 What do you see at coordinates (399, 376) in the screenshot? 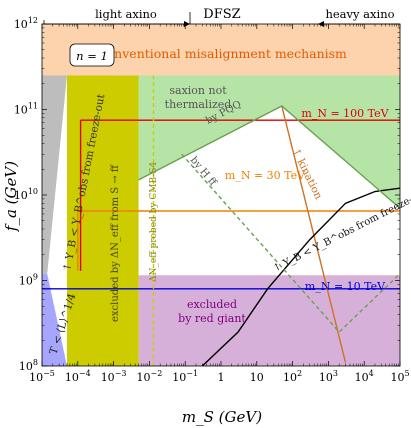
I see `x-tick-label: 10⁵` at bounding box center [399, 376].